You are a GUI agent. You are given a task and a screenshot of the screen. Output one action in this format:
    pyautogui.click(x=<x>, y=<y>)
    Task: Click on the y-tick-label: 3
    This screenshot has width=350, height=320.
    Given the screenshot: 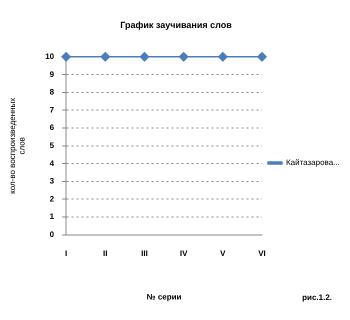 What is the action you would take?
    pyautogui.click(x=52, y=181)
    